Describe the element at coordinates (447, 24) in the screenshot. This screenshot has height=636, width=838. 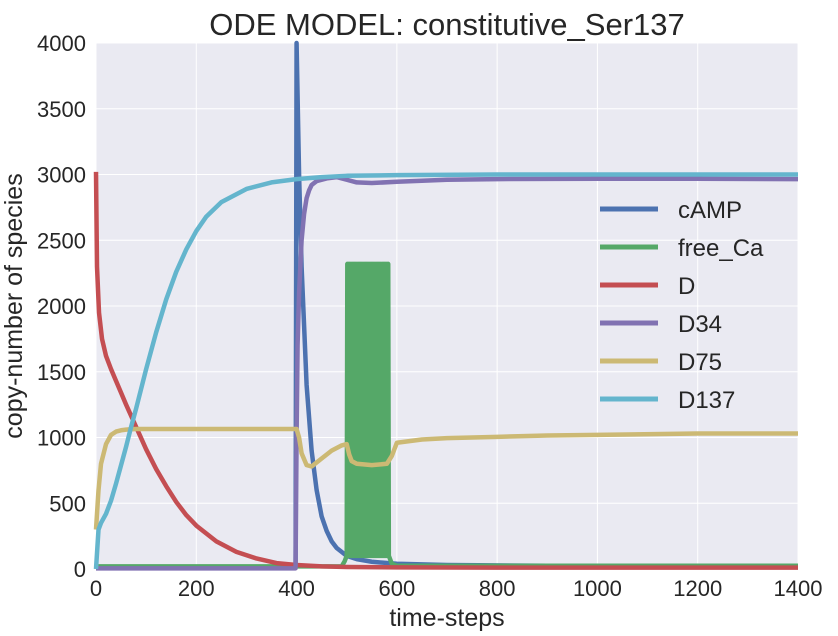
I see `chart-title: ODE MODEL: constitutive_Ser137` at that location.